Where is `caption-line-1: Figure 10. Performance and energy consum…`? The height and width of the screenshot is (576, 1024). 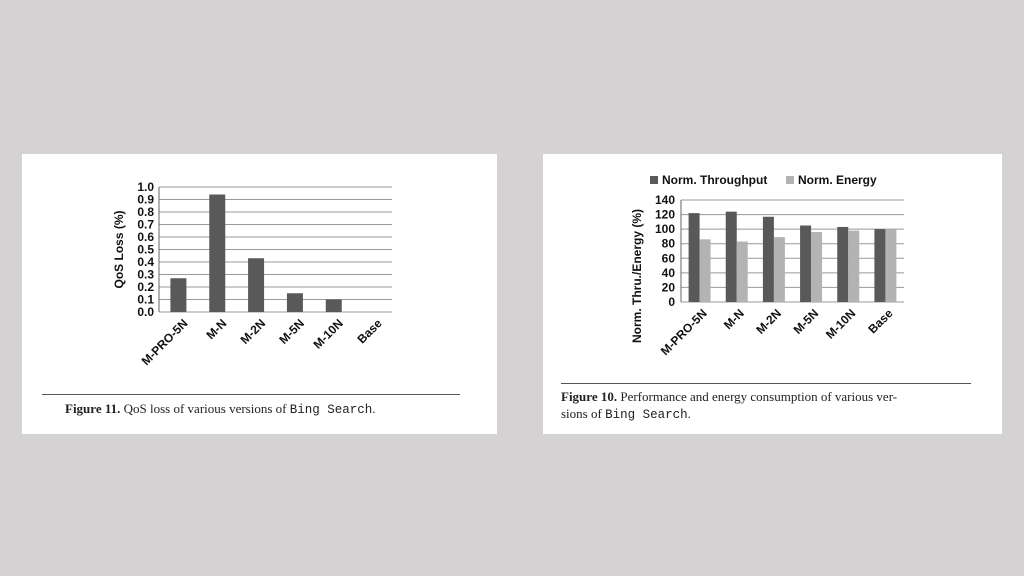 caption-line-1: Figure 10. Performance and energy consum… is located at coordinates (771, 396).